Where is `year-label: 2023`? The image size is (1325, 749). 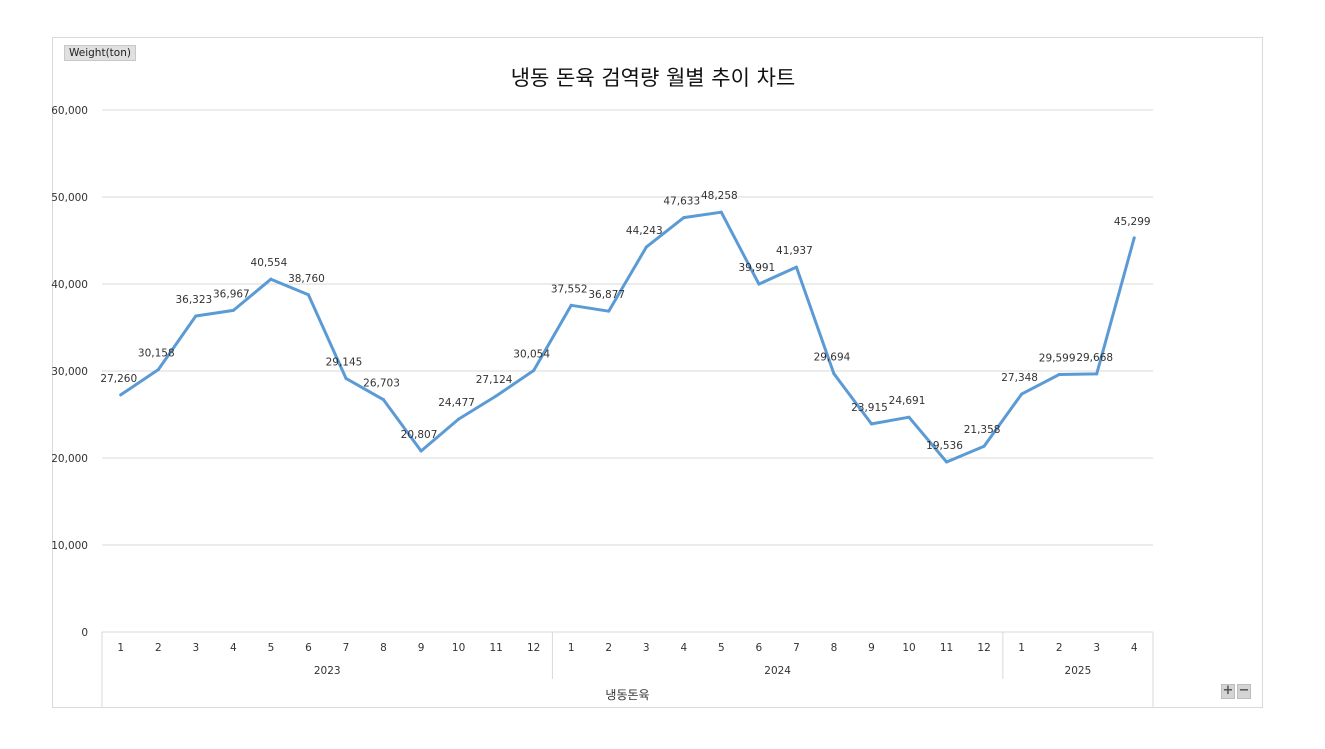 year-label: 2023 is located at coordinates (327, 671).